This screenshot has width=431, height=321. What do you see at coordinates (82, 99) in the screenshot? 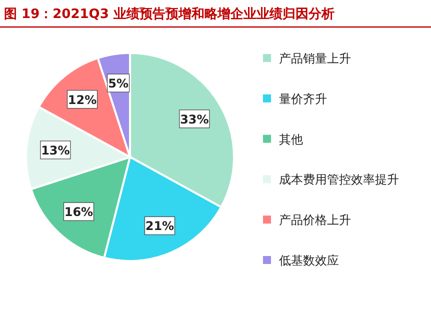
I see `data-label: 12%` at bounding box center [82, 99].